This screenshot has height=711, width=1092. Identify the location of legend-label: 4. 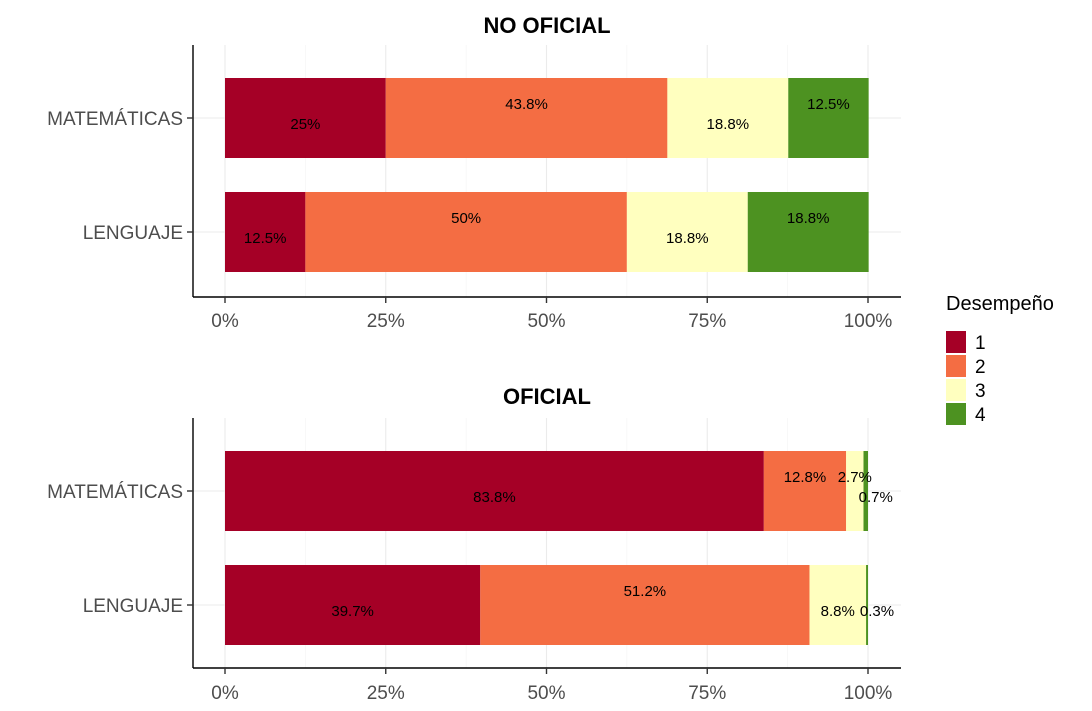
(980, 415).